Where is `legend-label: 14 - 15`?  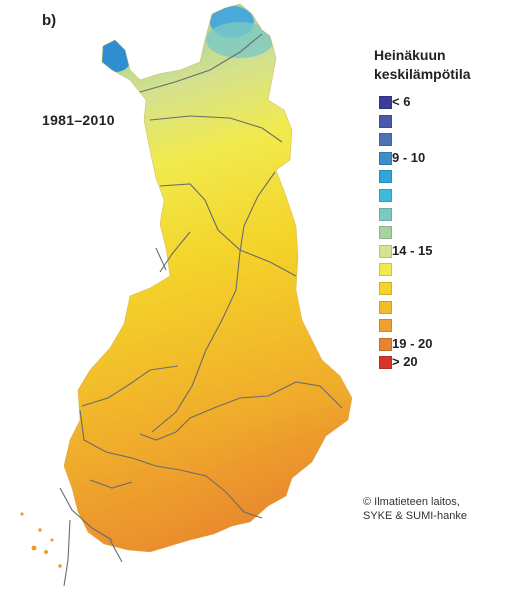
legend-label: 14 - 15 is located at coordinates (412, 250).